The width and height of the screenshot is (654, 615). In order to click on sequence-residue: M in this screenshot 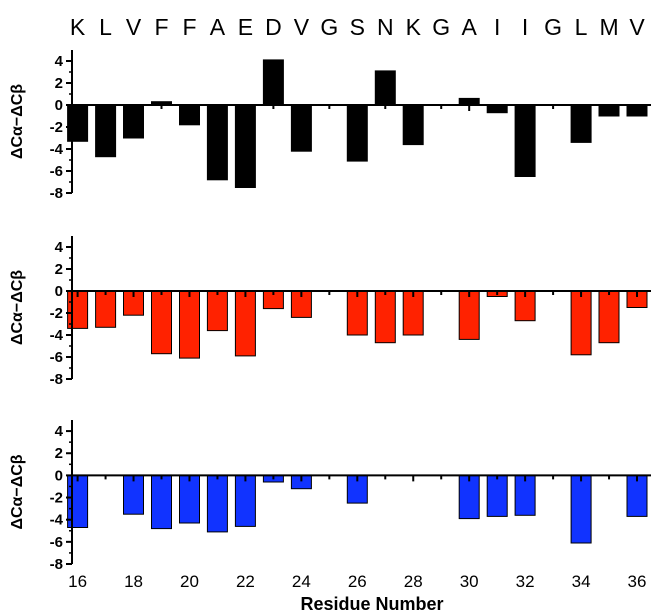, I will do `click(608, 27)`.